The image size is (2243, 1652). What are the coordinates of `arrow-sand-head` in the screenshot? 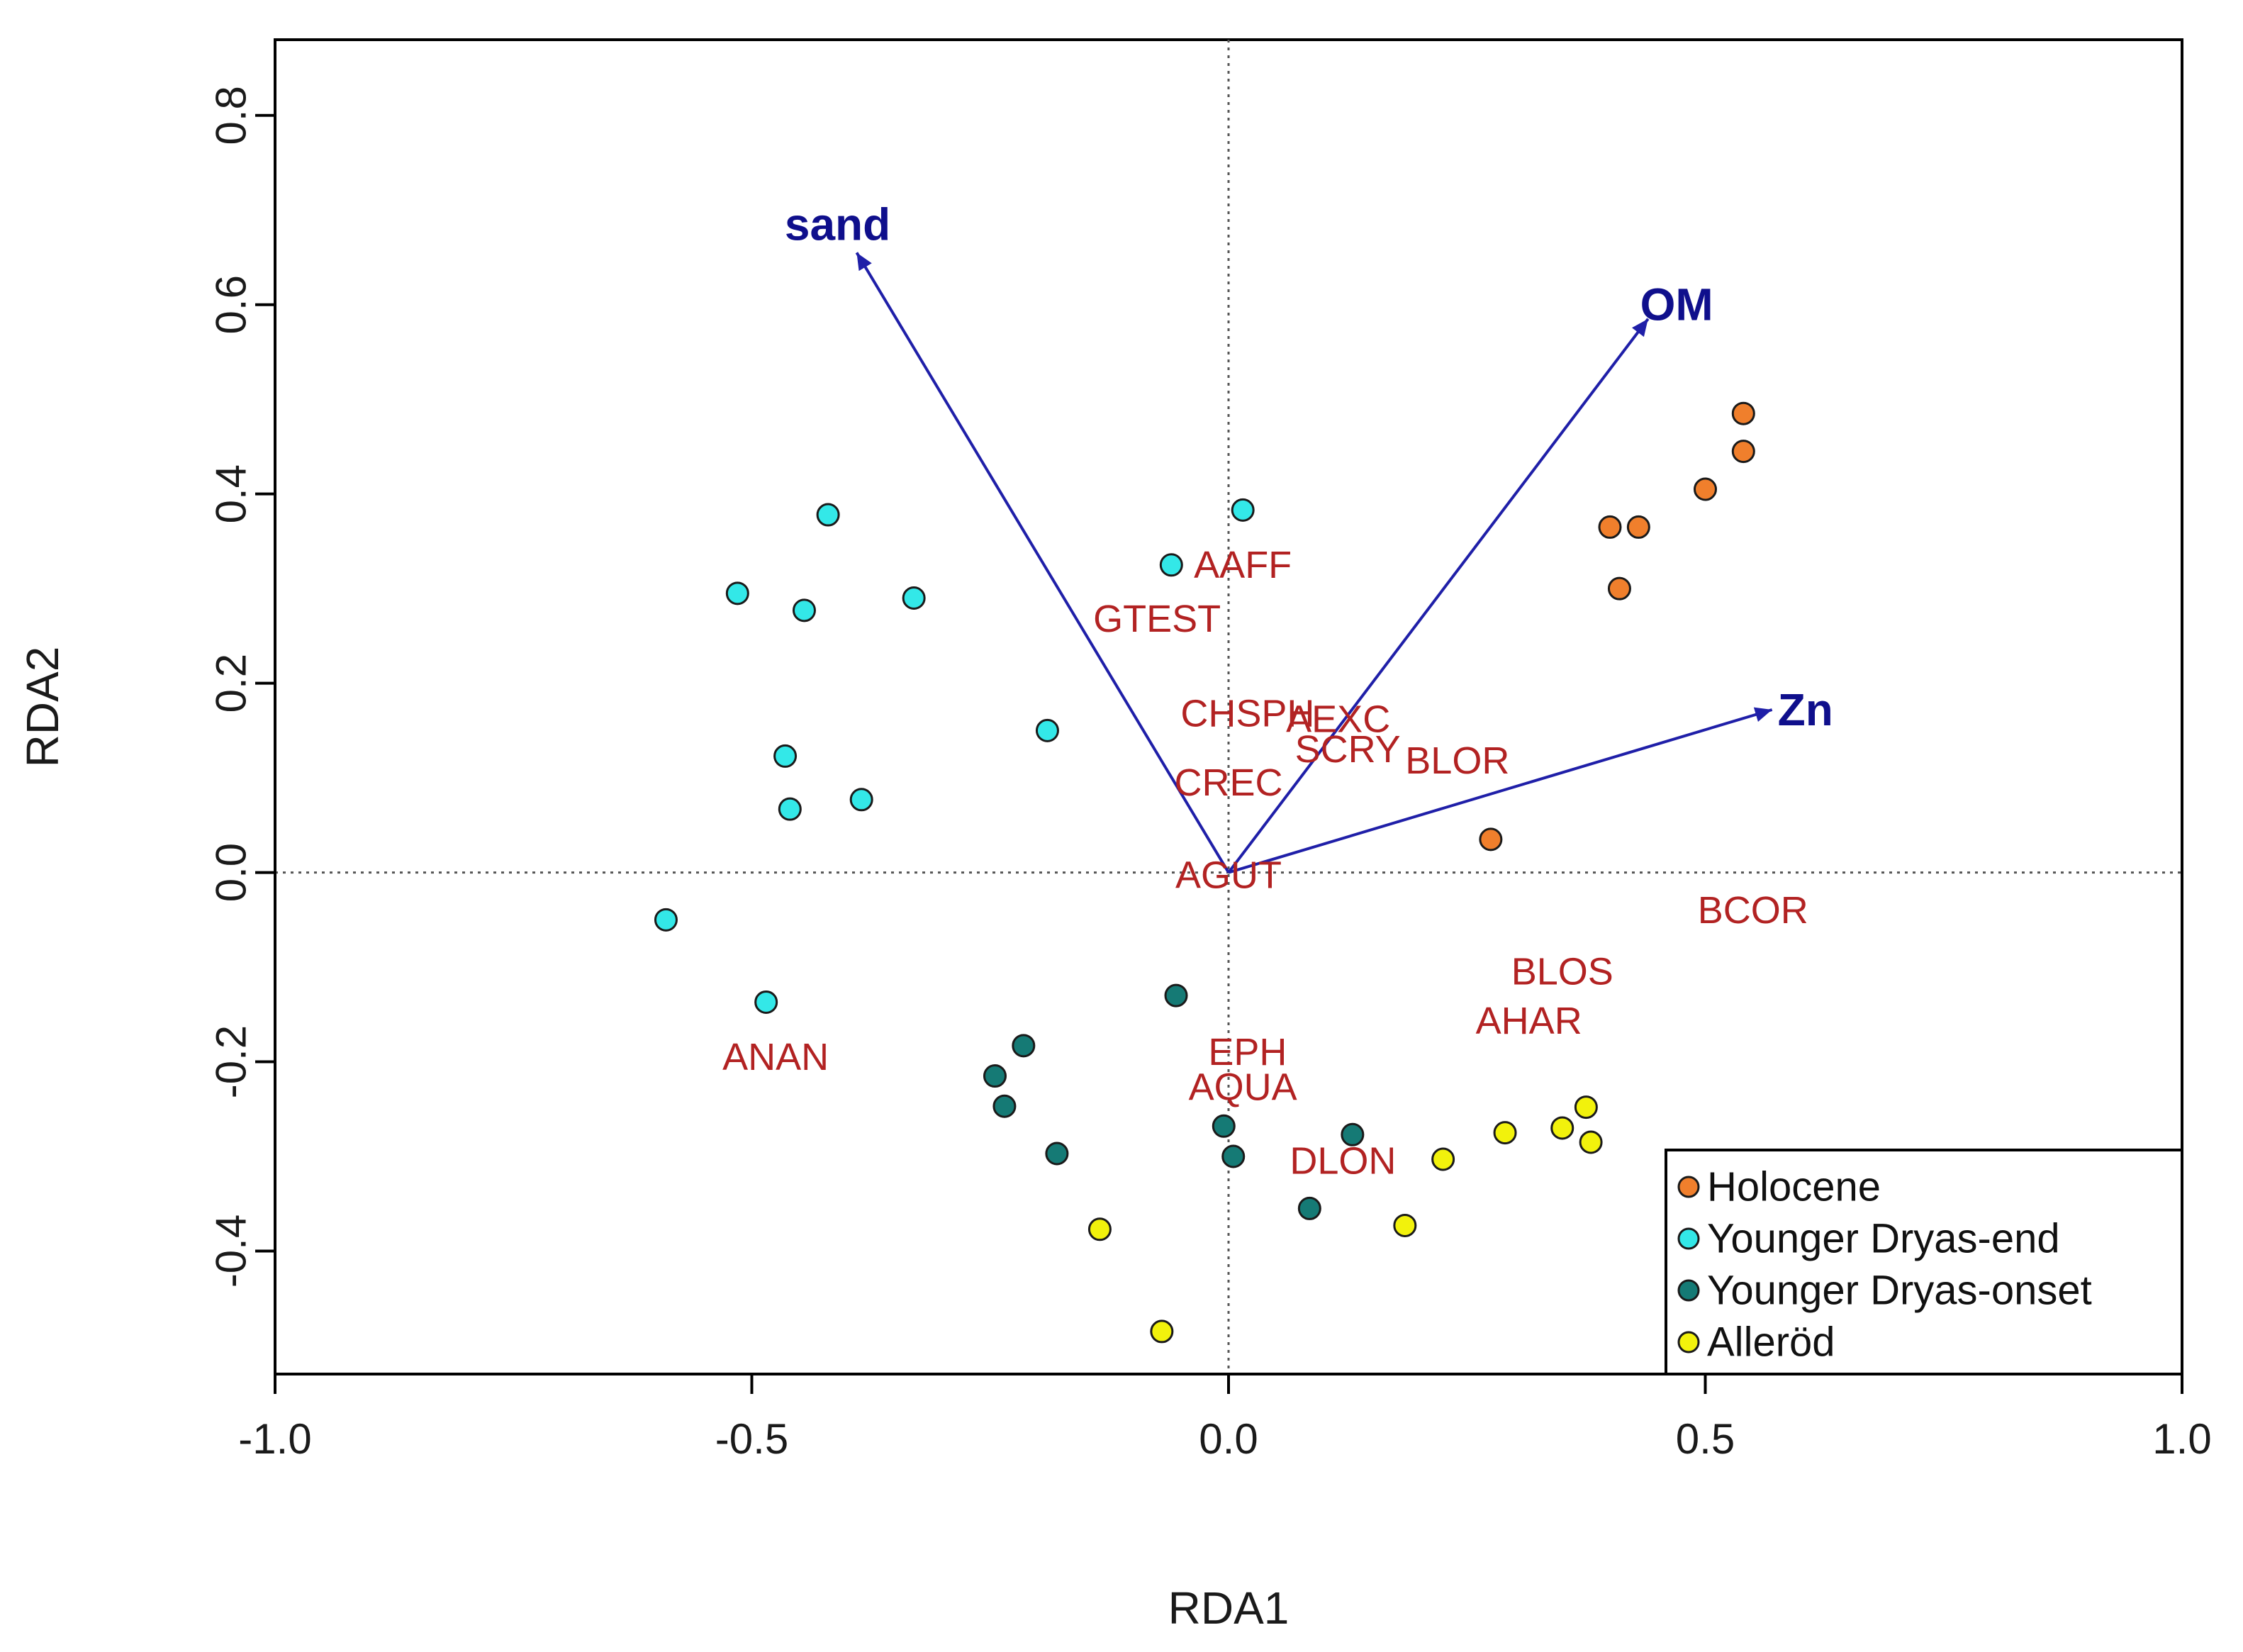 It's located at (864, 262).